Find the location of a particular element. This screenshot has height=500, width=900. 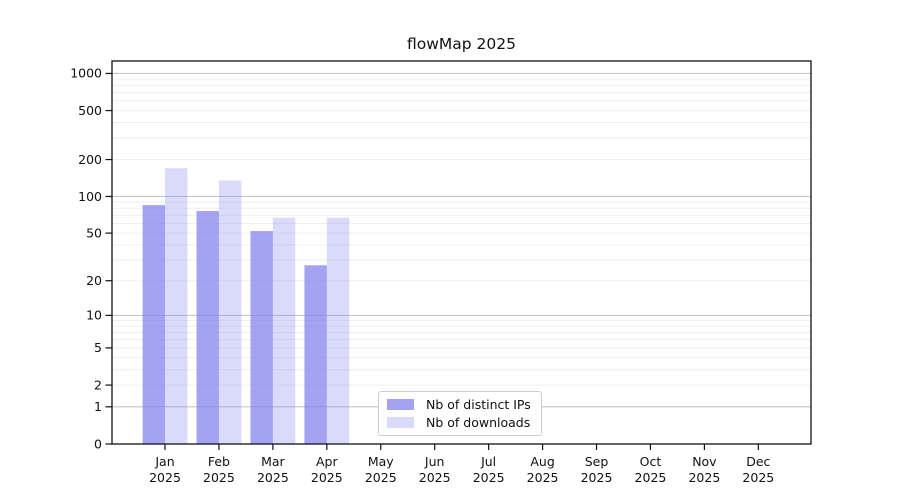

x-tick-label-month: Jun is located at coordinates (434, 461).